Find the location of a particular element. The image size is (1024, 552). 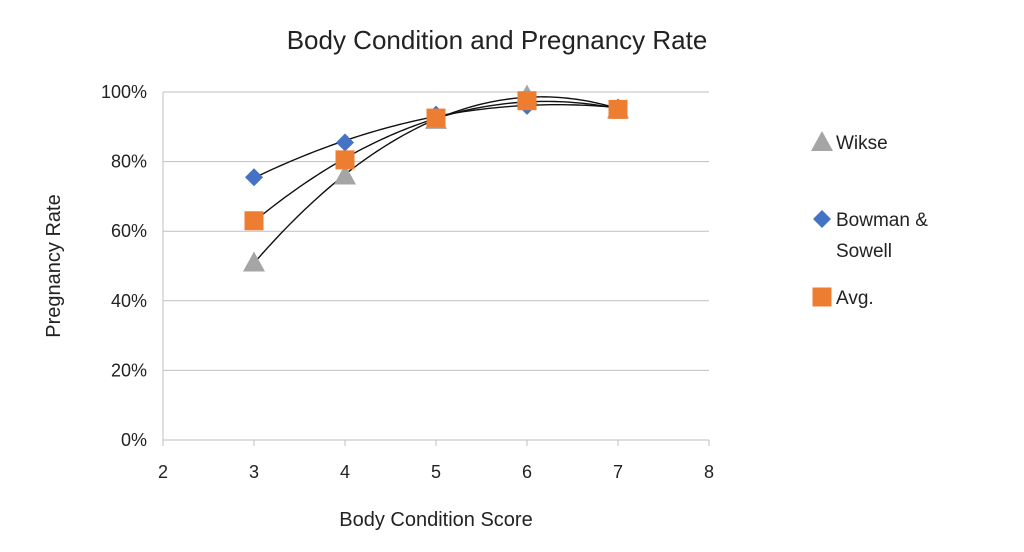

legend-label: Bowman & is located at coordinates (882, 220).